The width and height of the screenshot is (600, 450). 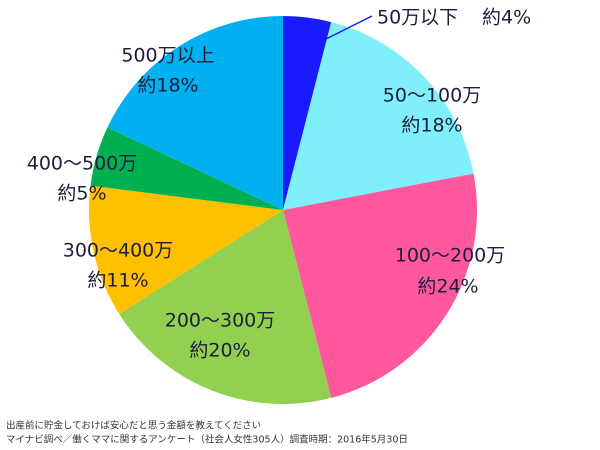 What do you see at coordinates (220, 321) in the screenshot?
I see `slice-label: 200～300万` at bounding box center [220, 321].